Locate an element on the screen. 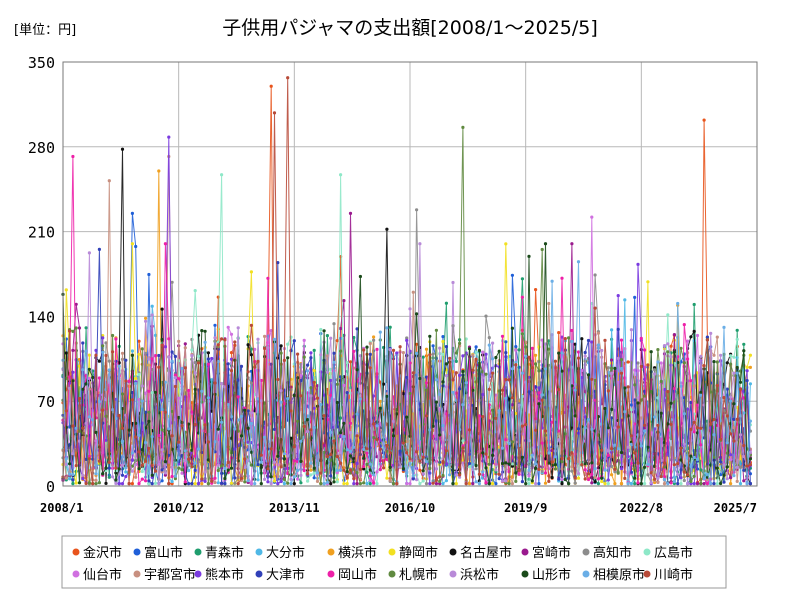 The width and height of the screenshot is (800, 600). x-tick-label: 2013/11 is located at coordinates (294, 508).